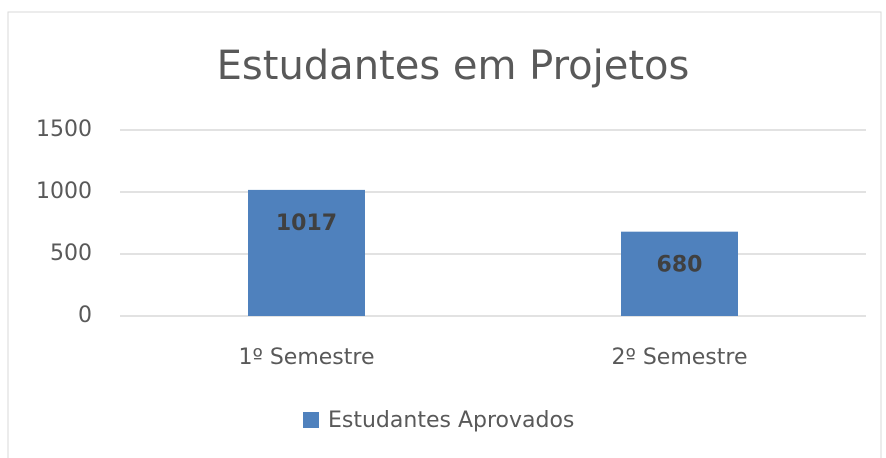 The width and height of the screenshot is (886, 458). Describe the element at coordinates (64, 191) in the screenshot. I see `y-tick-label: 1000` at that location.